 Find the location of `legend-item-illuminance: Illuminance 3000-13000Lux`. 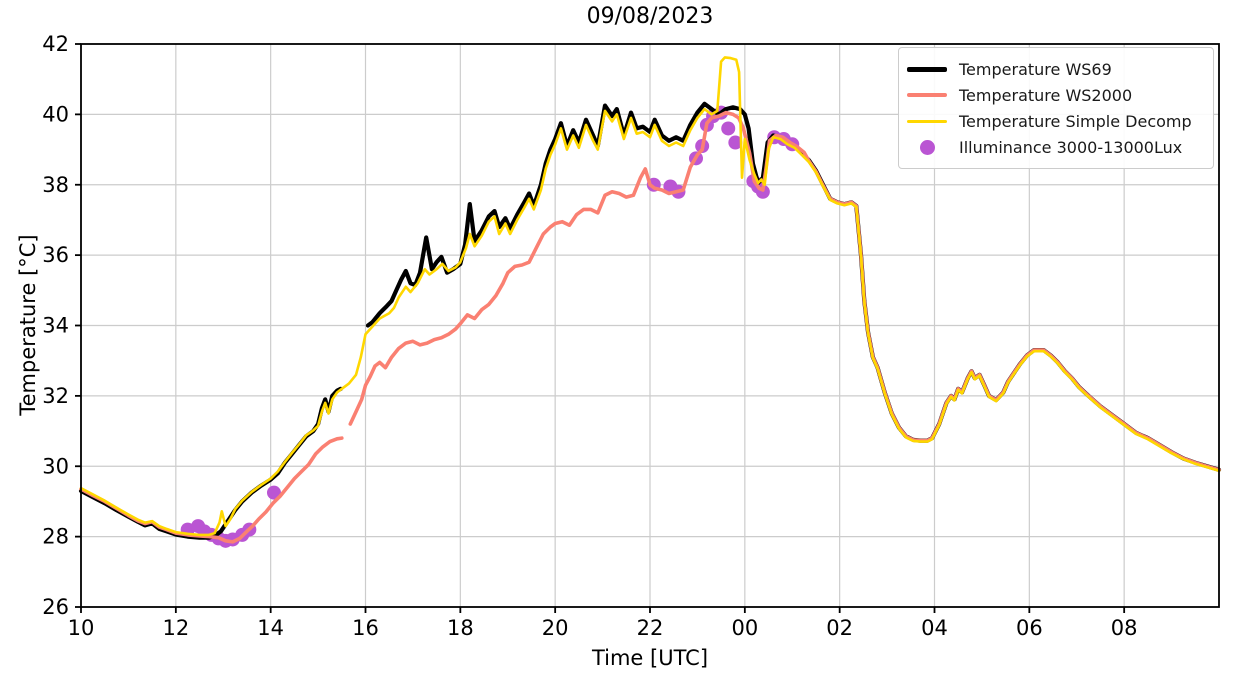

legend-item-illuminance: Illuminance 3000-13000Lux is located at coordinates (1055, 147).